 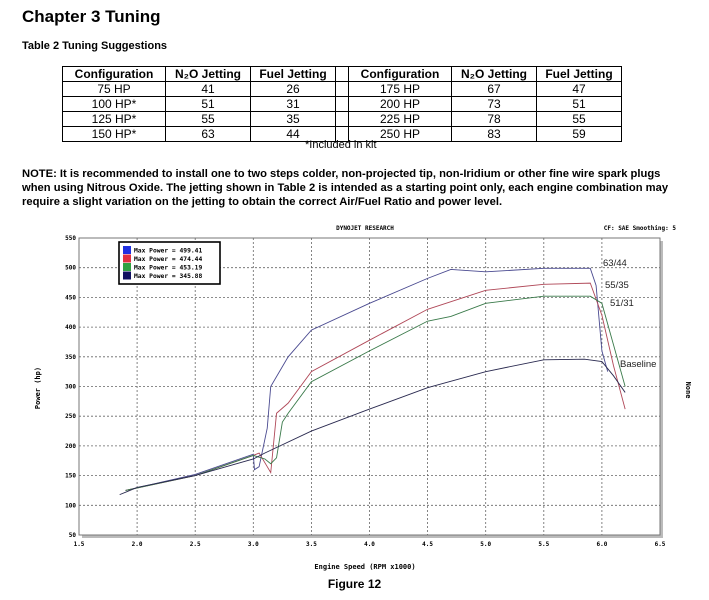 I want to click on table-cell: 31, so click(x=293, y=104).